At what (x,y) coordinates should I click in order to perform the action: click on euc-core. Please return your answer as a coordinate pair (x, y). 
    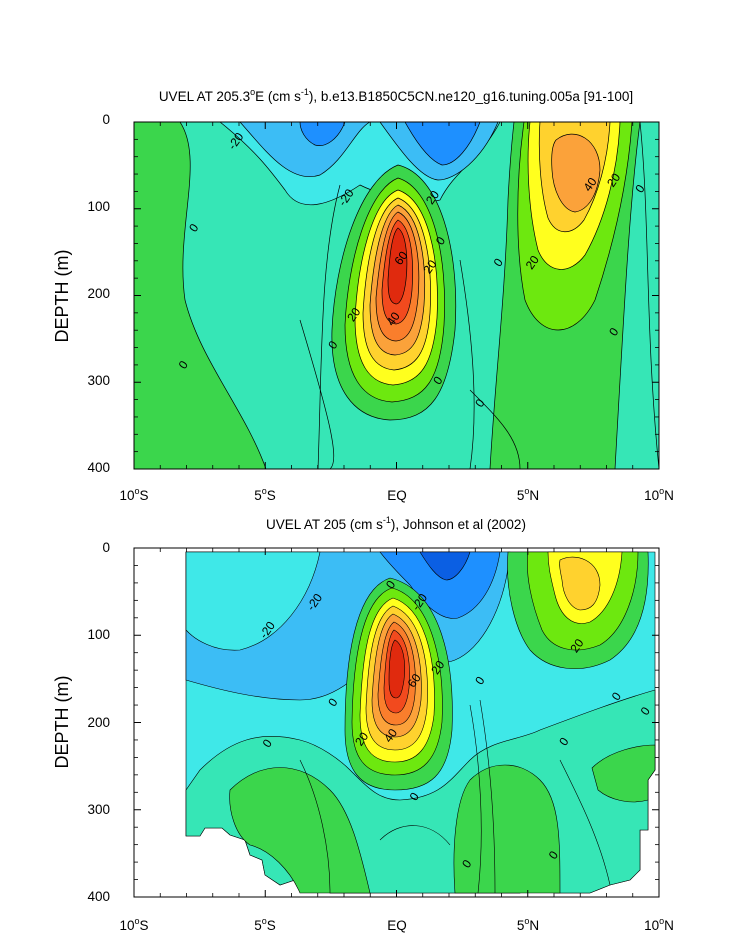
    Looking at the image, I should click on (394, 292).